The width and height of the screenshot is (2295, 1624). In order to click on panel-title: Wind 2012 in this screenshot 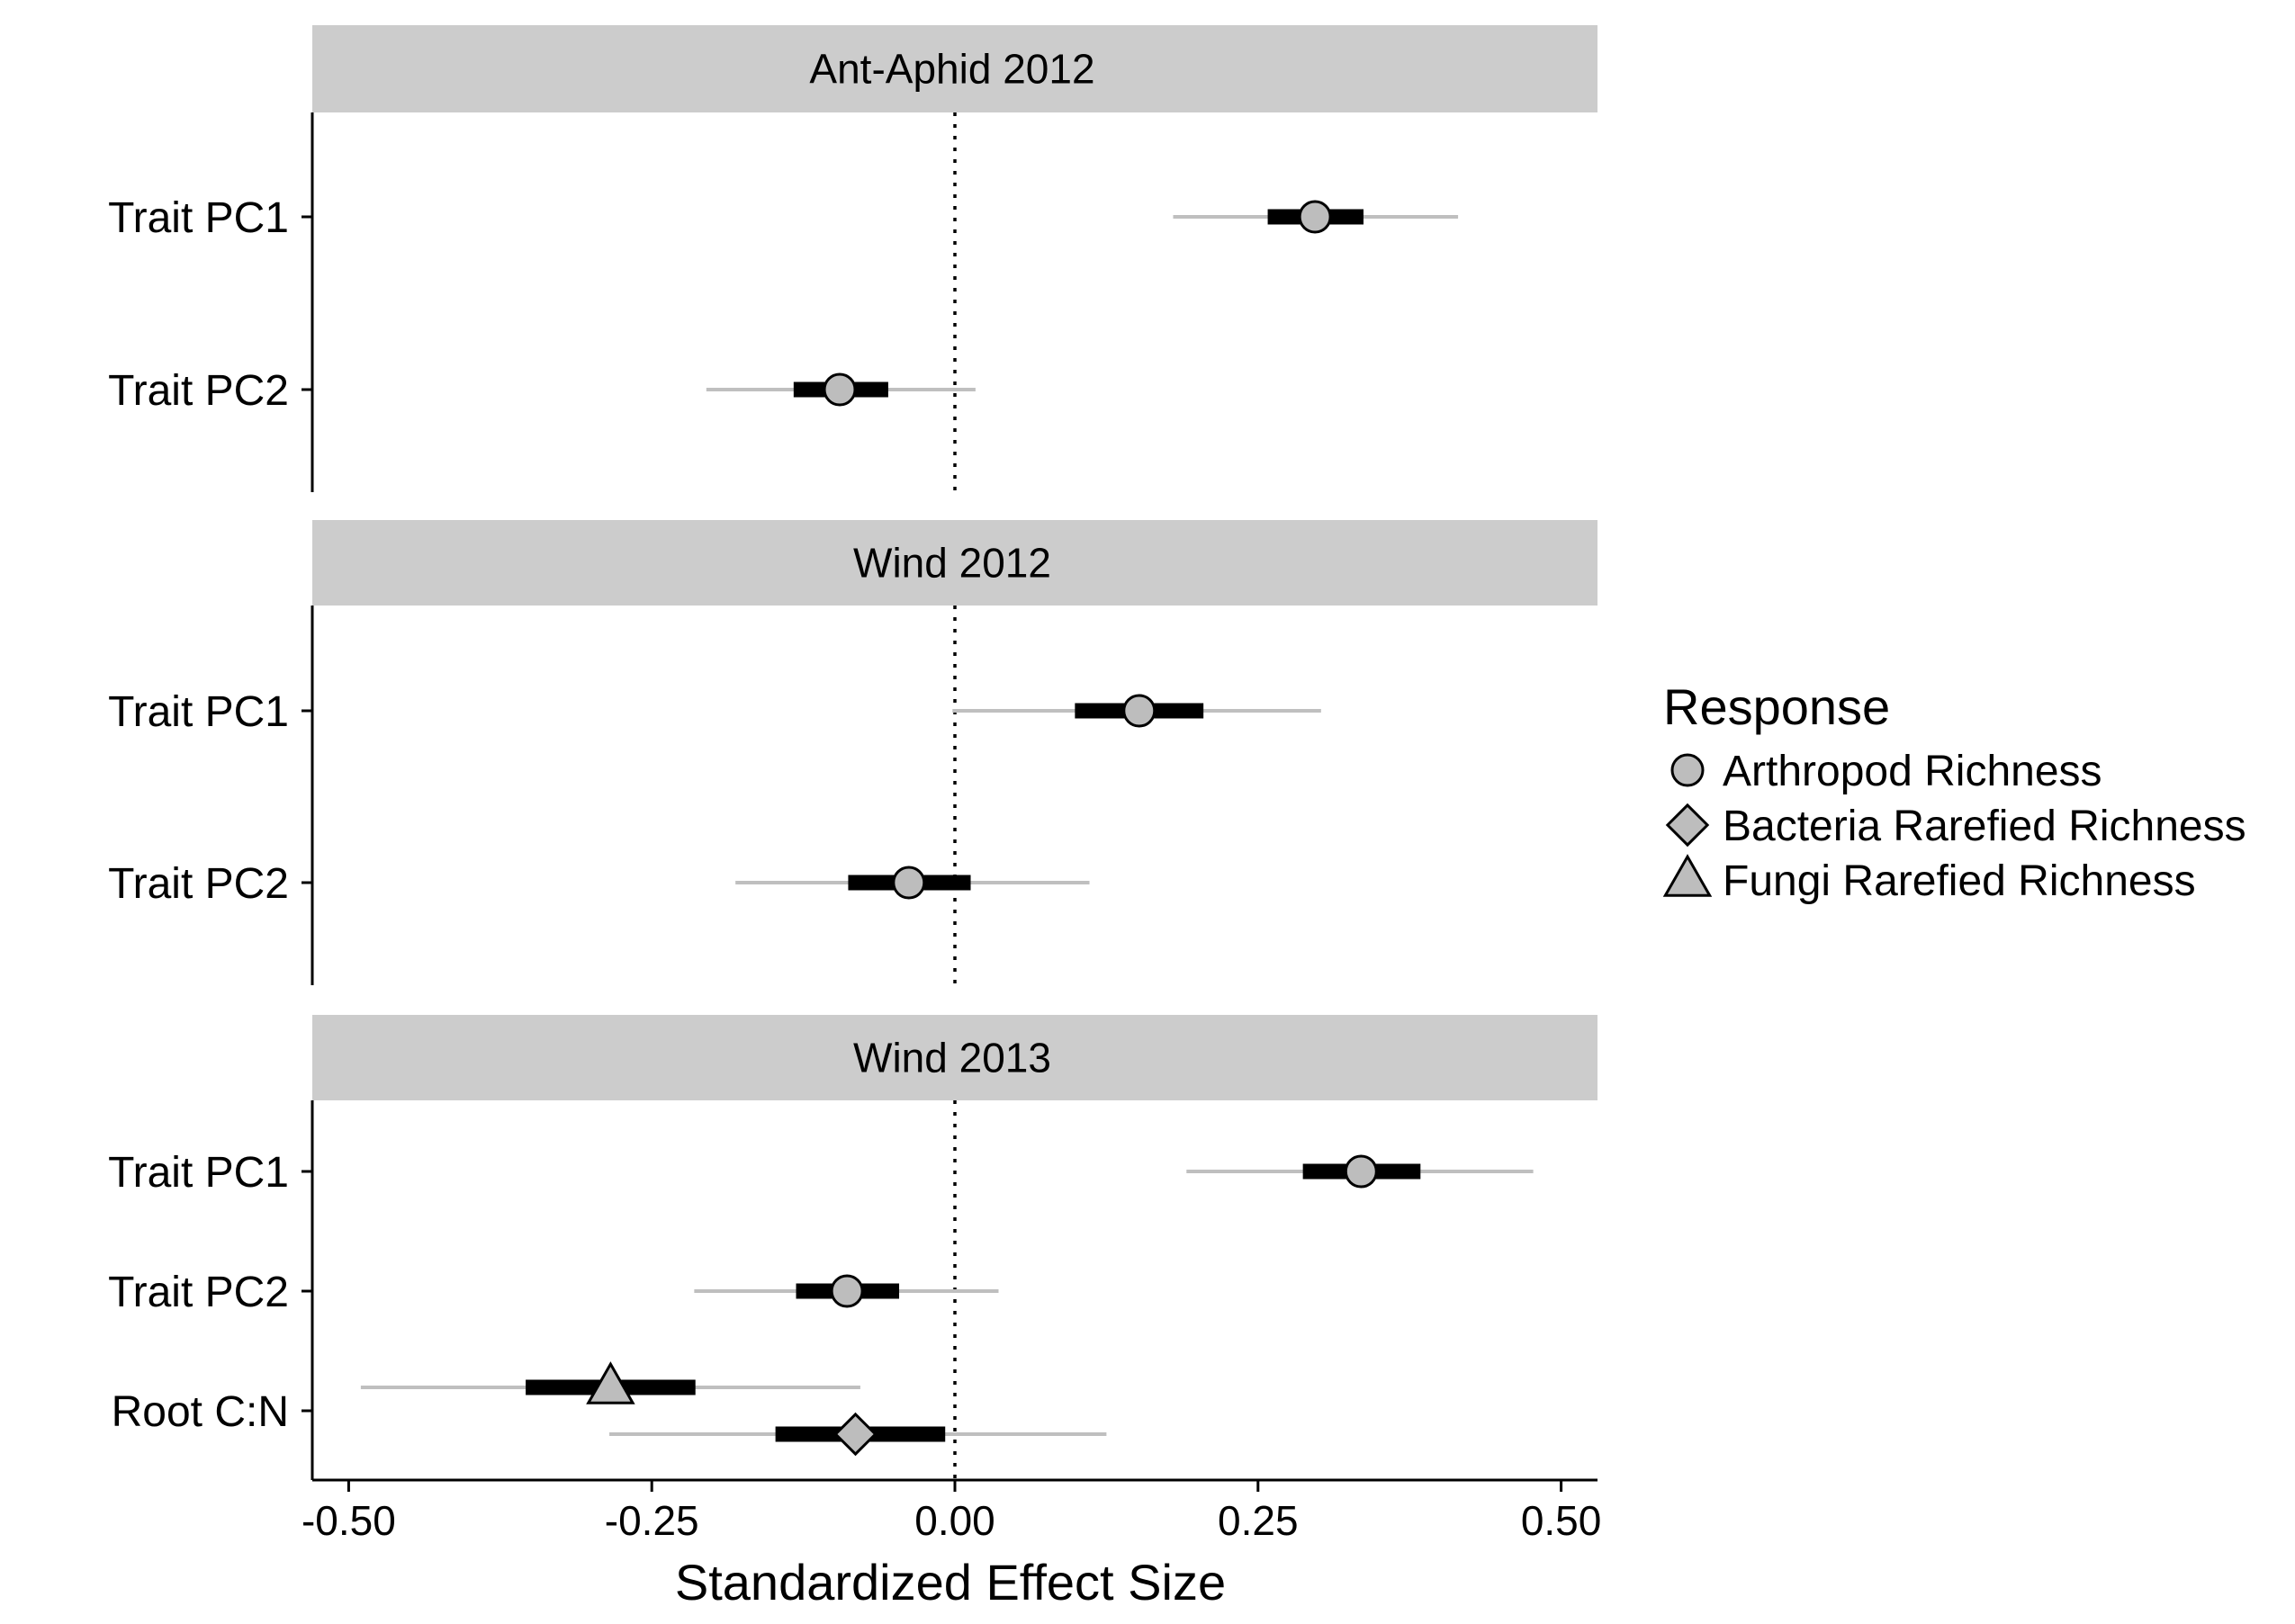, I will do `click(952, 563)`.